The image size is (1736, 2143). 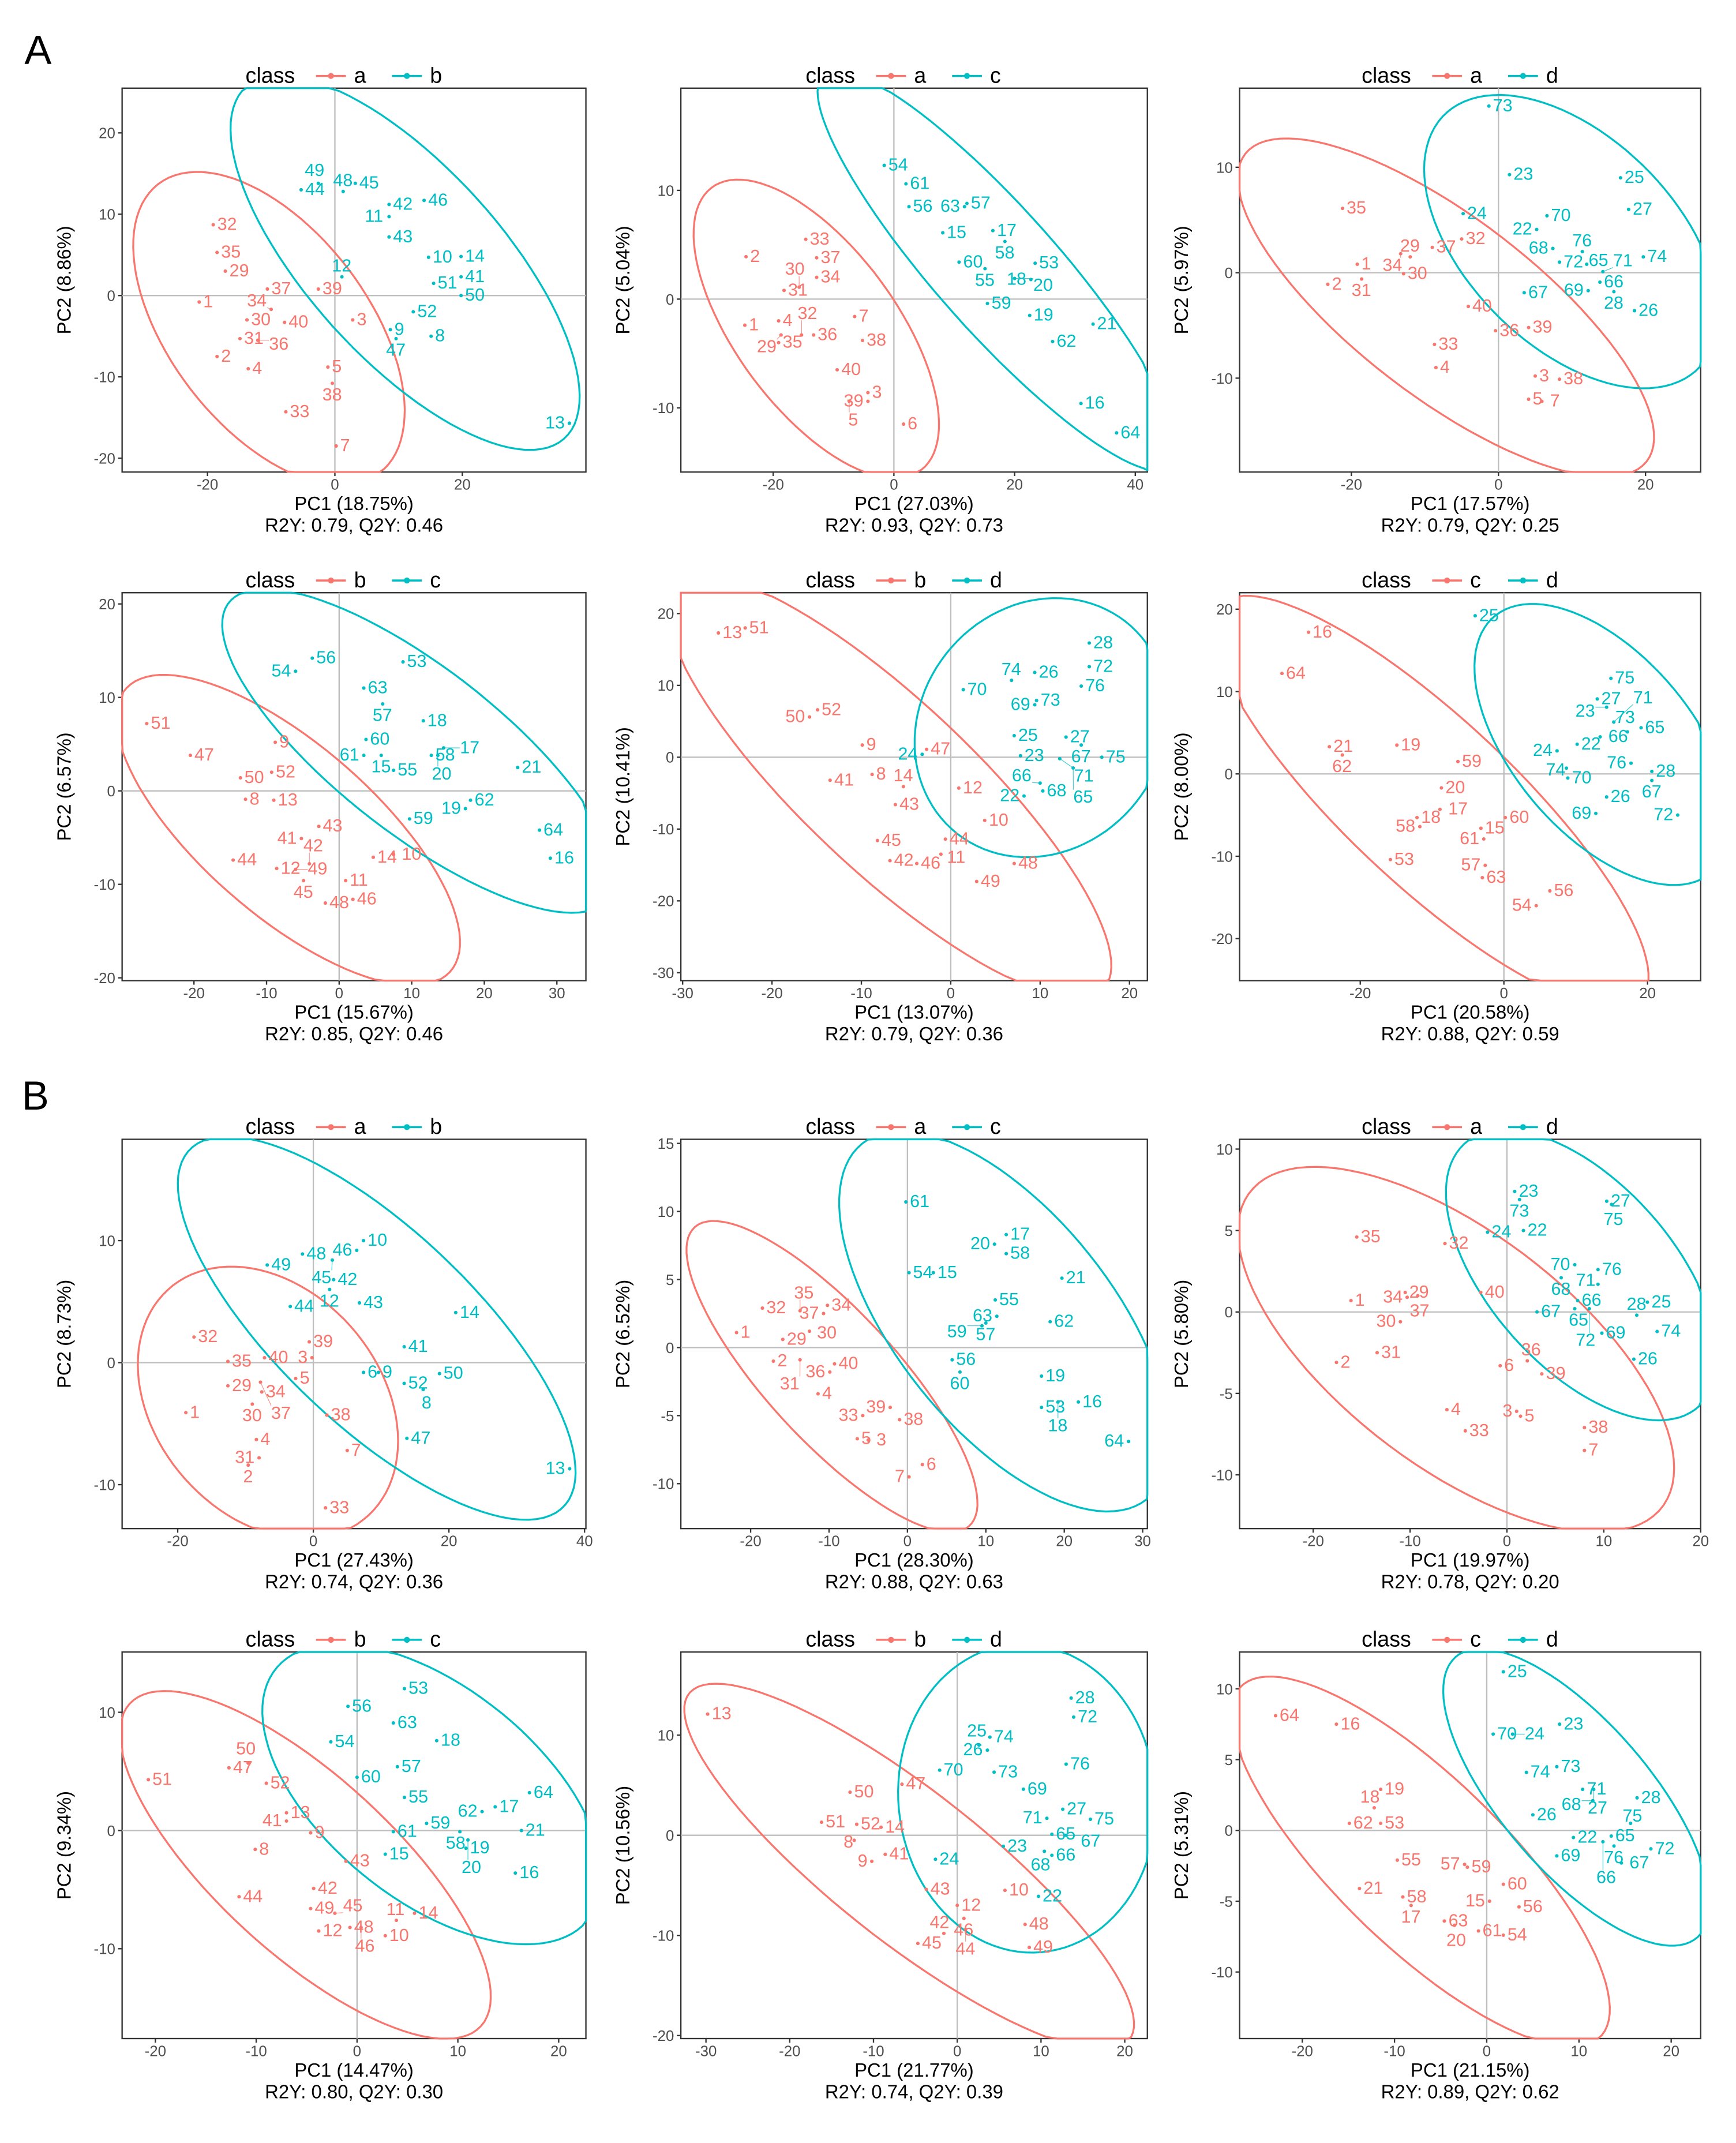 I want to click on legend-class-label: b, so click(x=920, y=580).